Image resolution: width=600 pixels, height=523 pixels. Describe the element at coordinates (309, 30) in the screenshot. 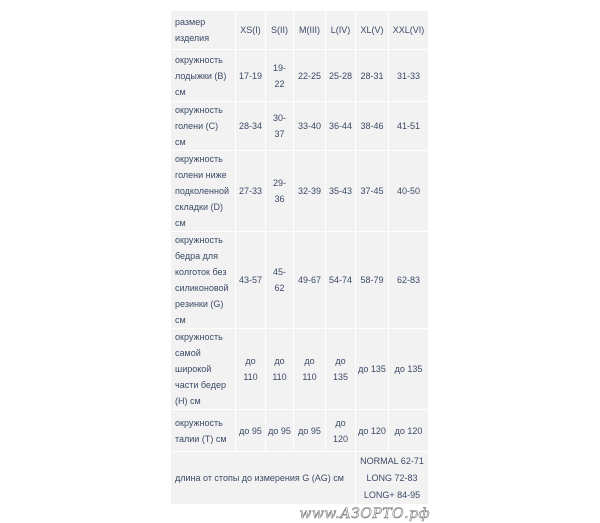

I see `size-header: M(III)` at that location.